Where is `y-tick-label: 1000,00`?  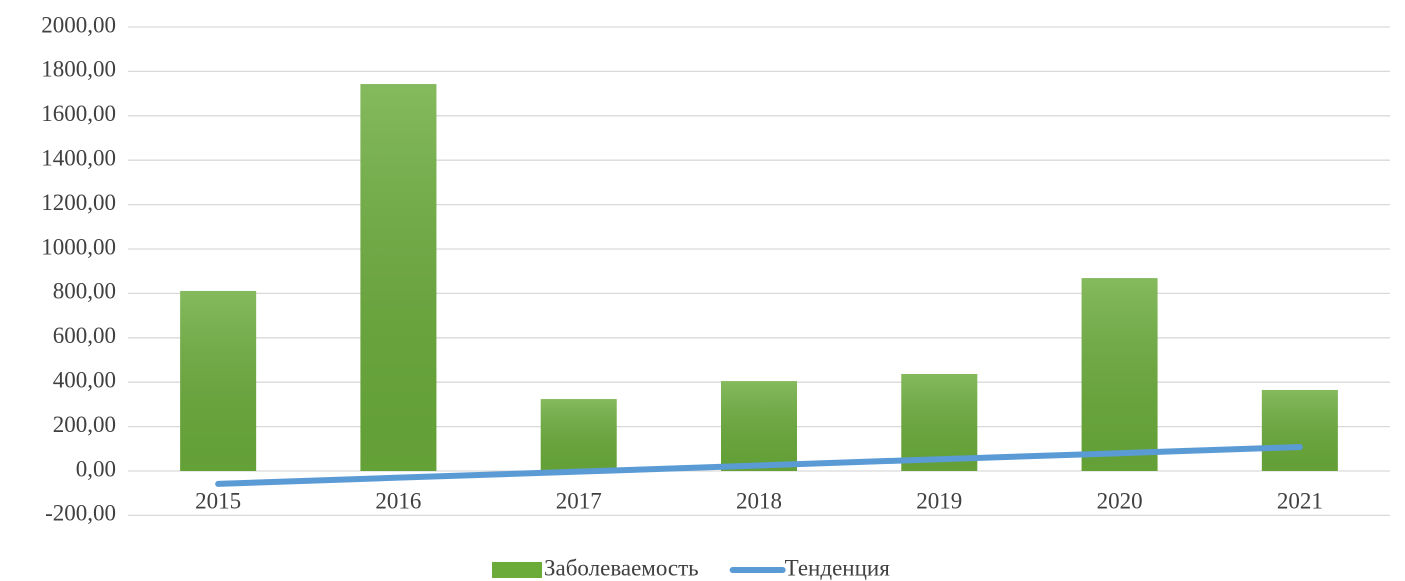 y-tick-label: 1000,00 is located at coordinates (78, 246).